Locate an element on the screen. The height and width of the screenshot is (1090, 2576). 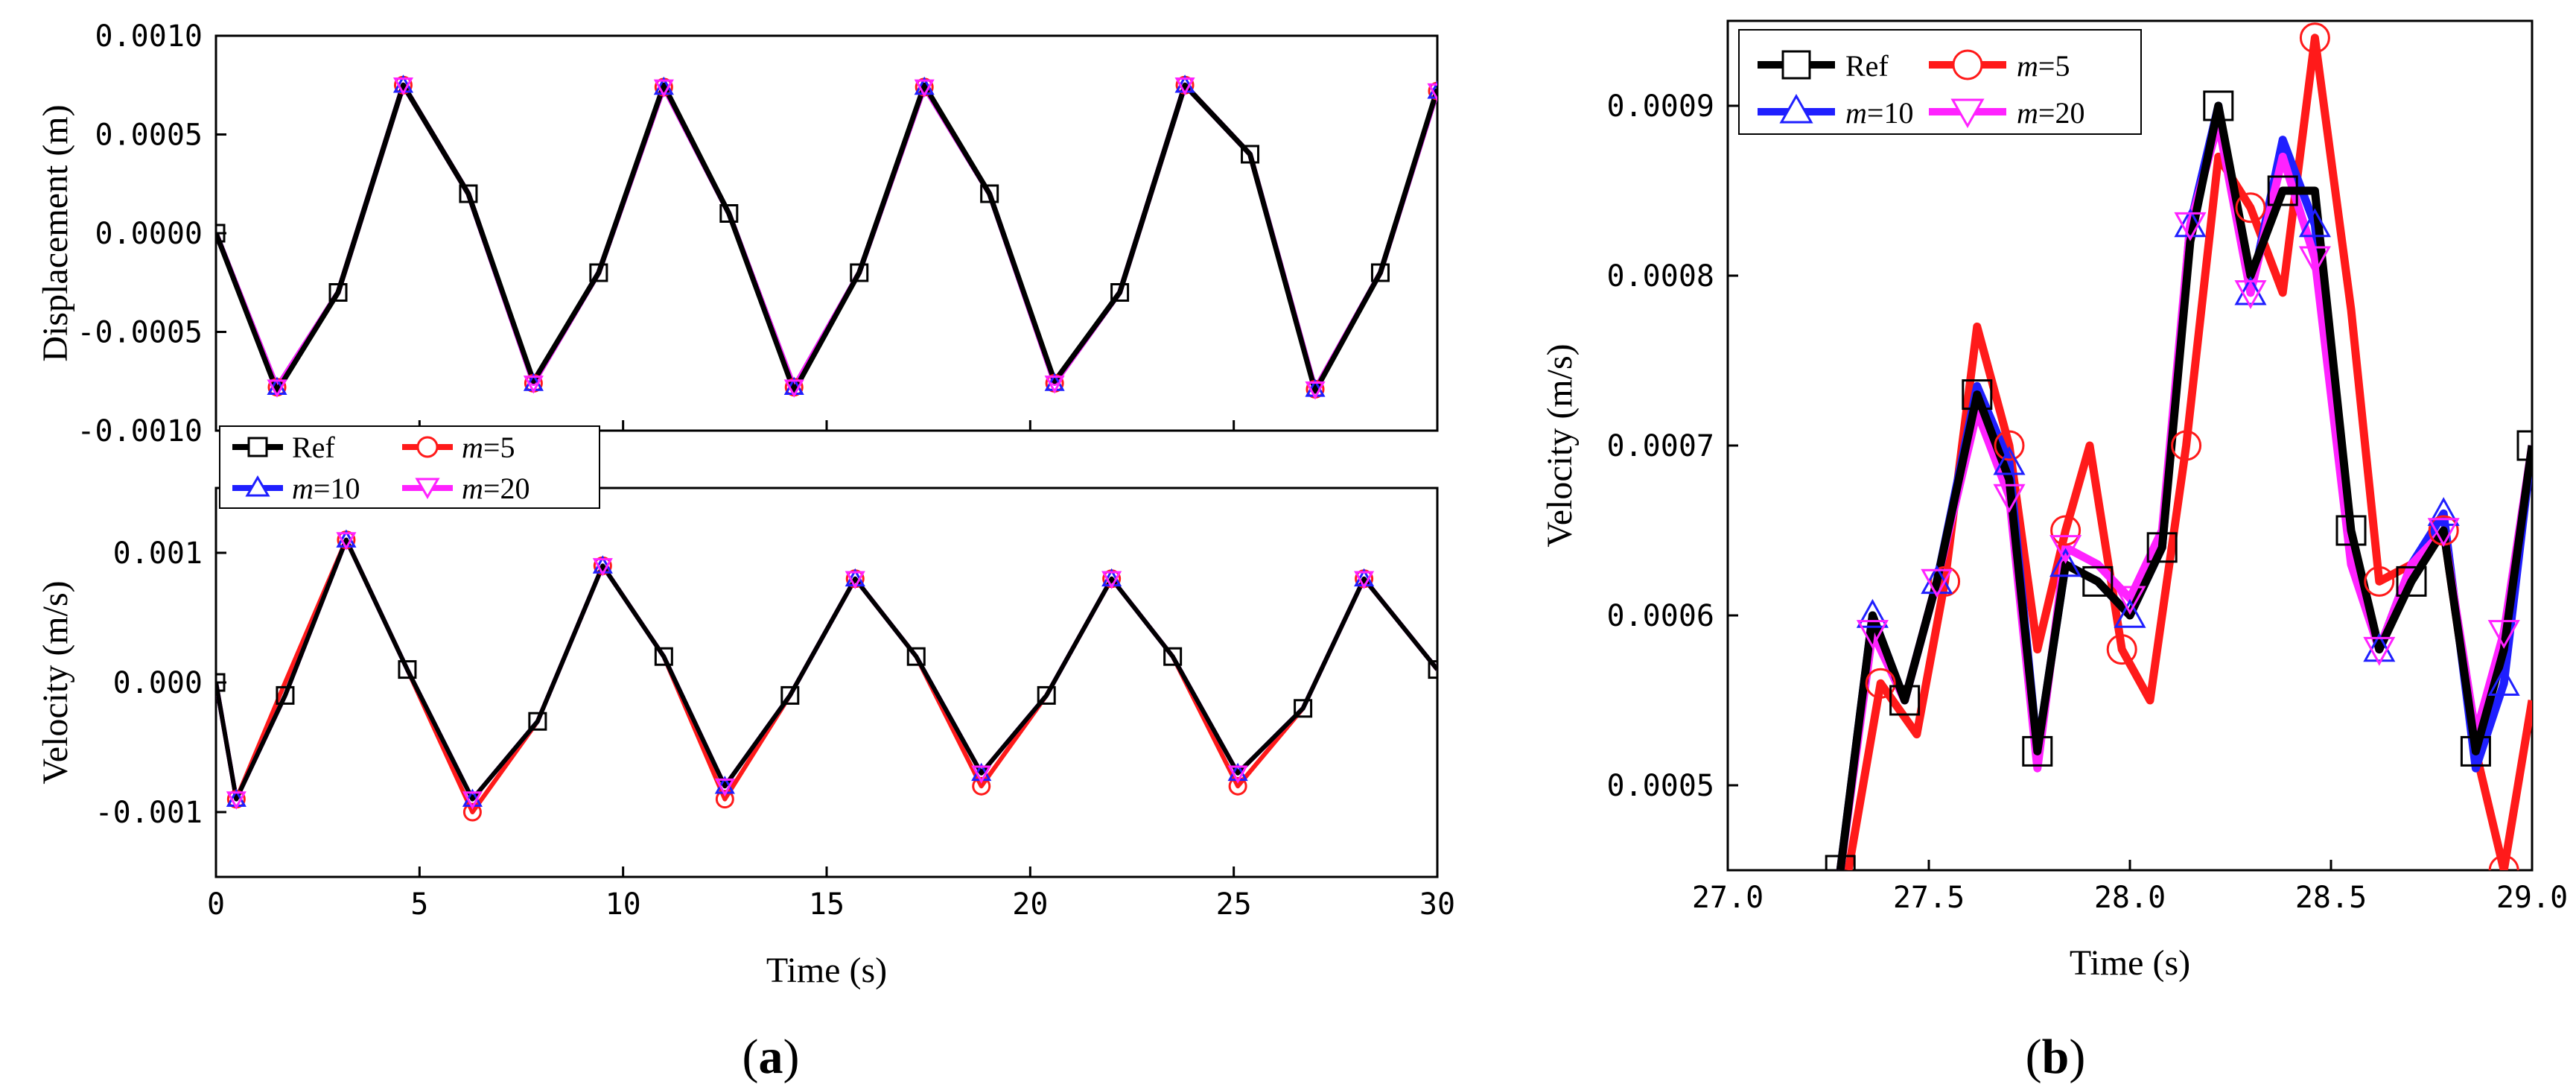
y-tick-label: -0.001 is located at coordinates (149, 813).